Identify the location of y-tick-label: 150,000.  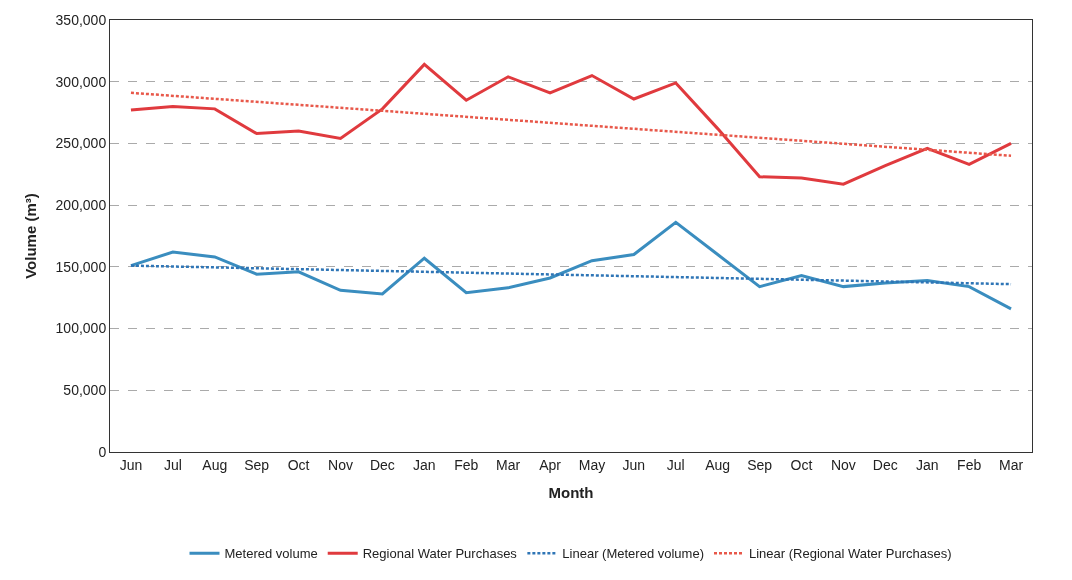
(81, 266).